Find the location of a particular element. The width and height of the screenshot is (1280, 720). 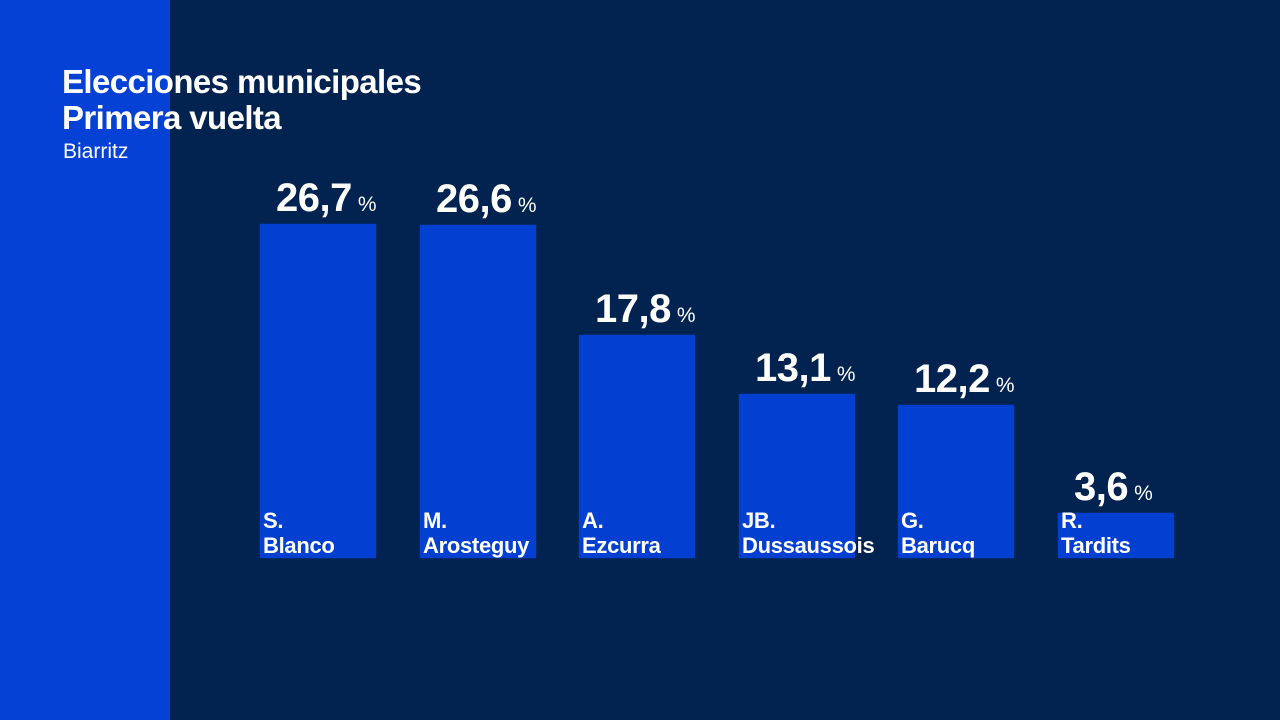

candidate-name: S. Blanco is located at coordinates (299, 533).